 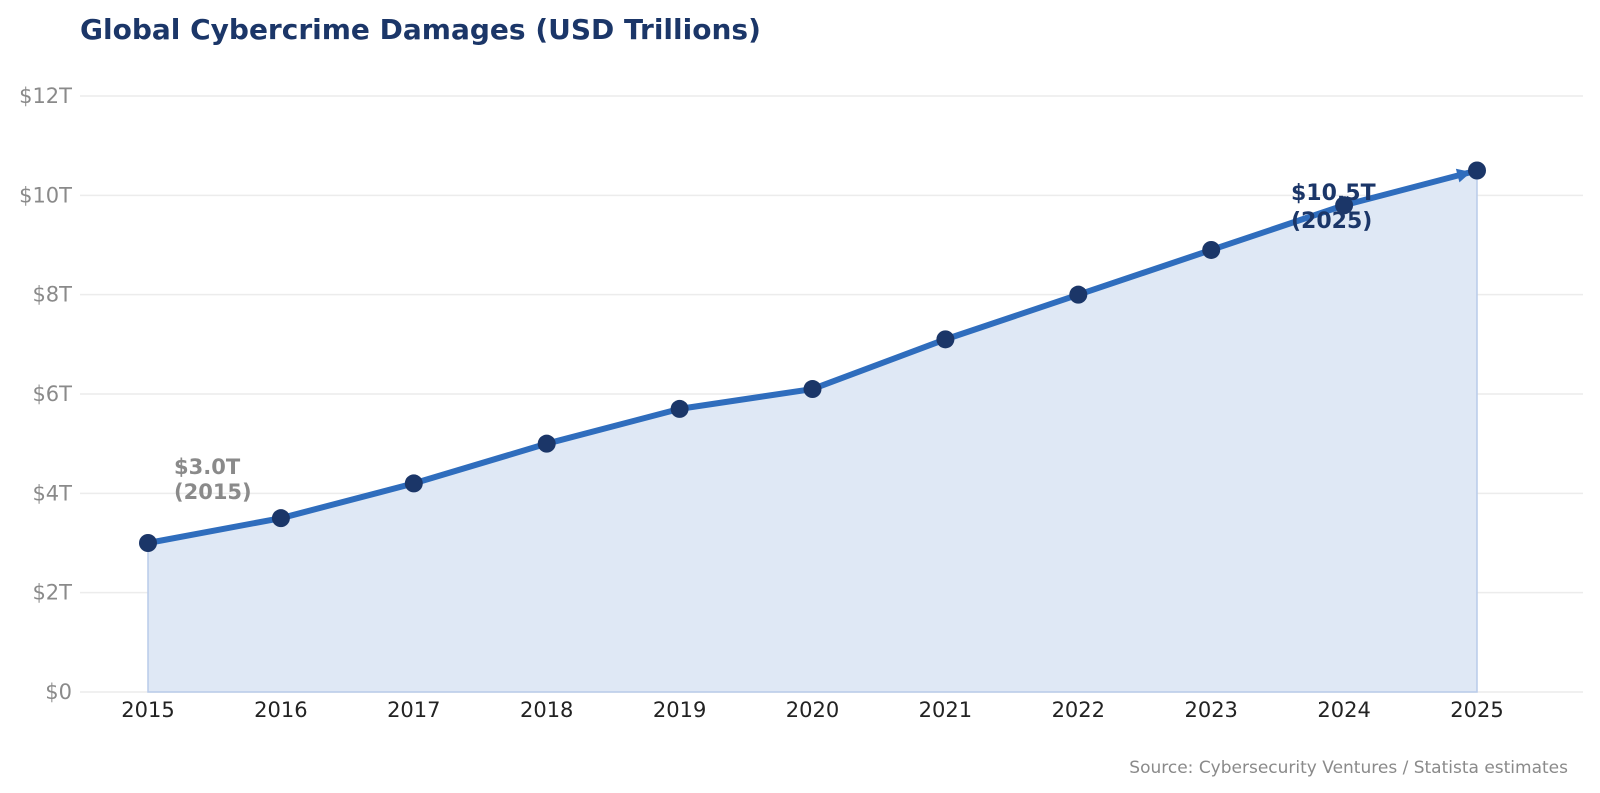 What do you see at coordinates (213, 492) in the screenshot?
I see `start-annotation-year: (2015)` at bounding box center [213, 492].